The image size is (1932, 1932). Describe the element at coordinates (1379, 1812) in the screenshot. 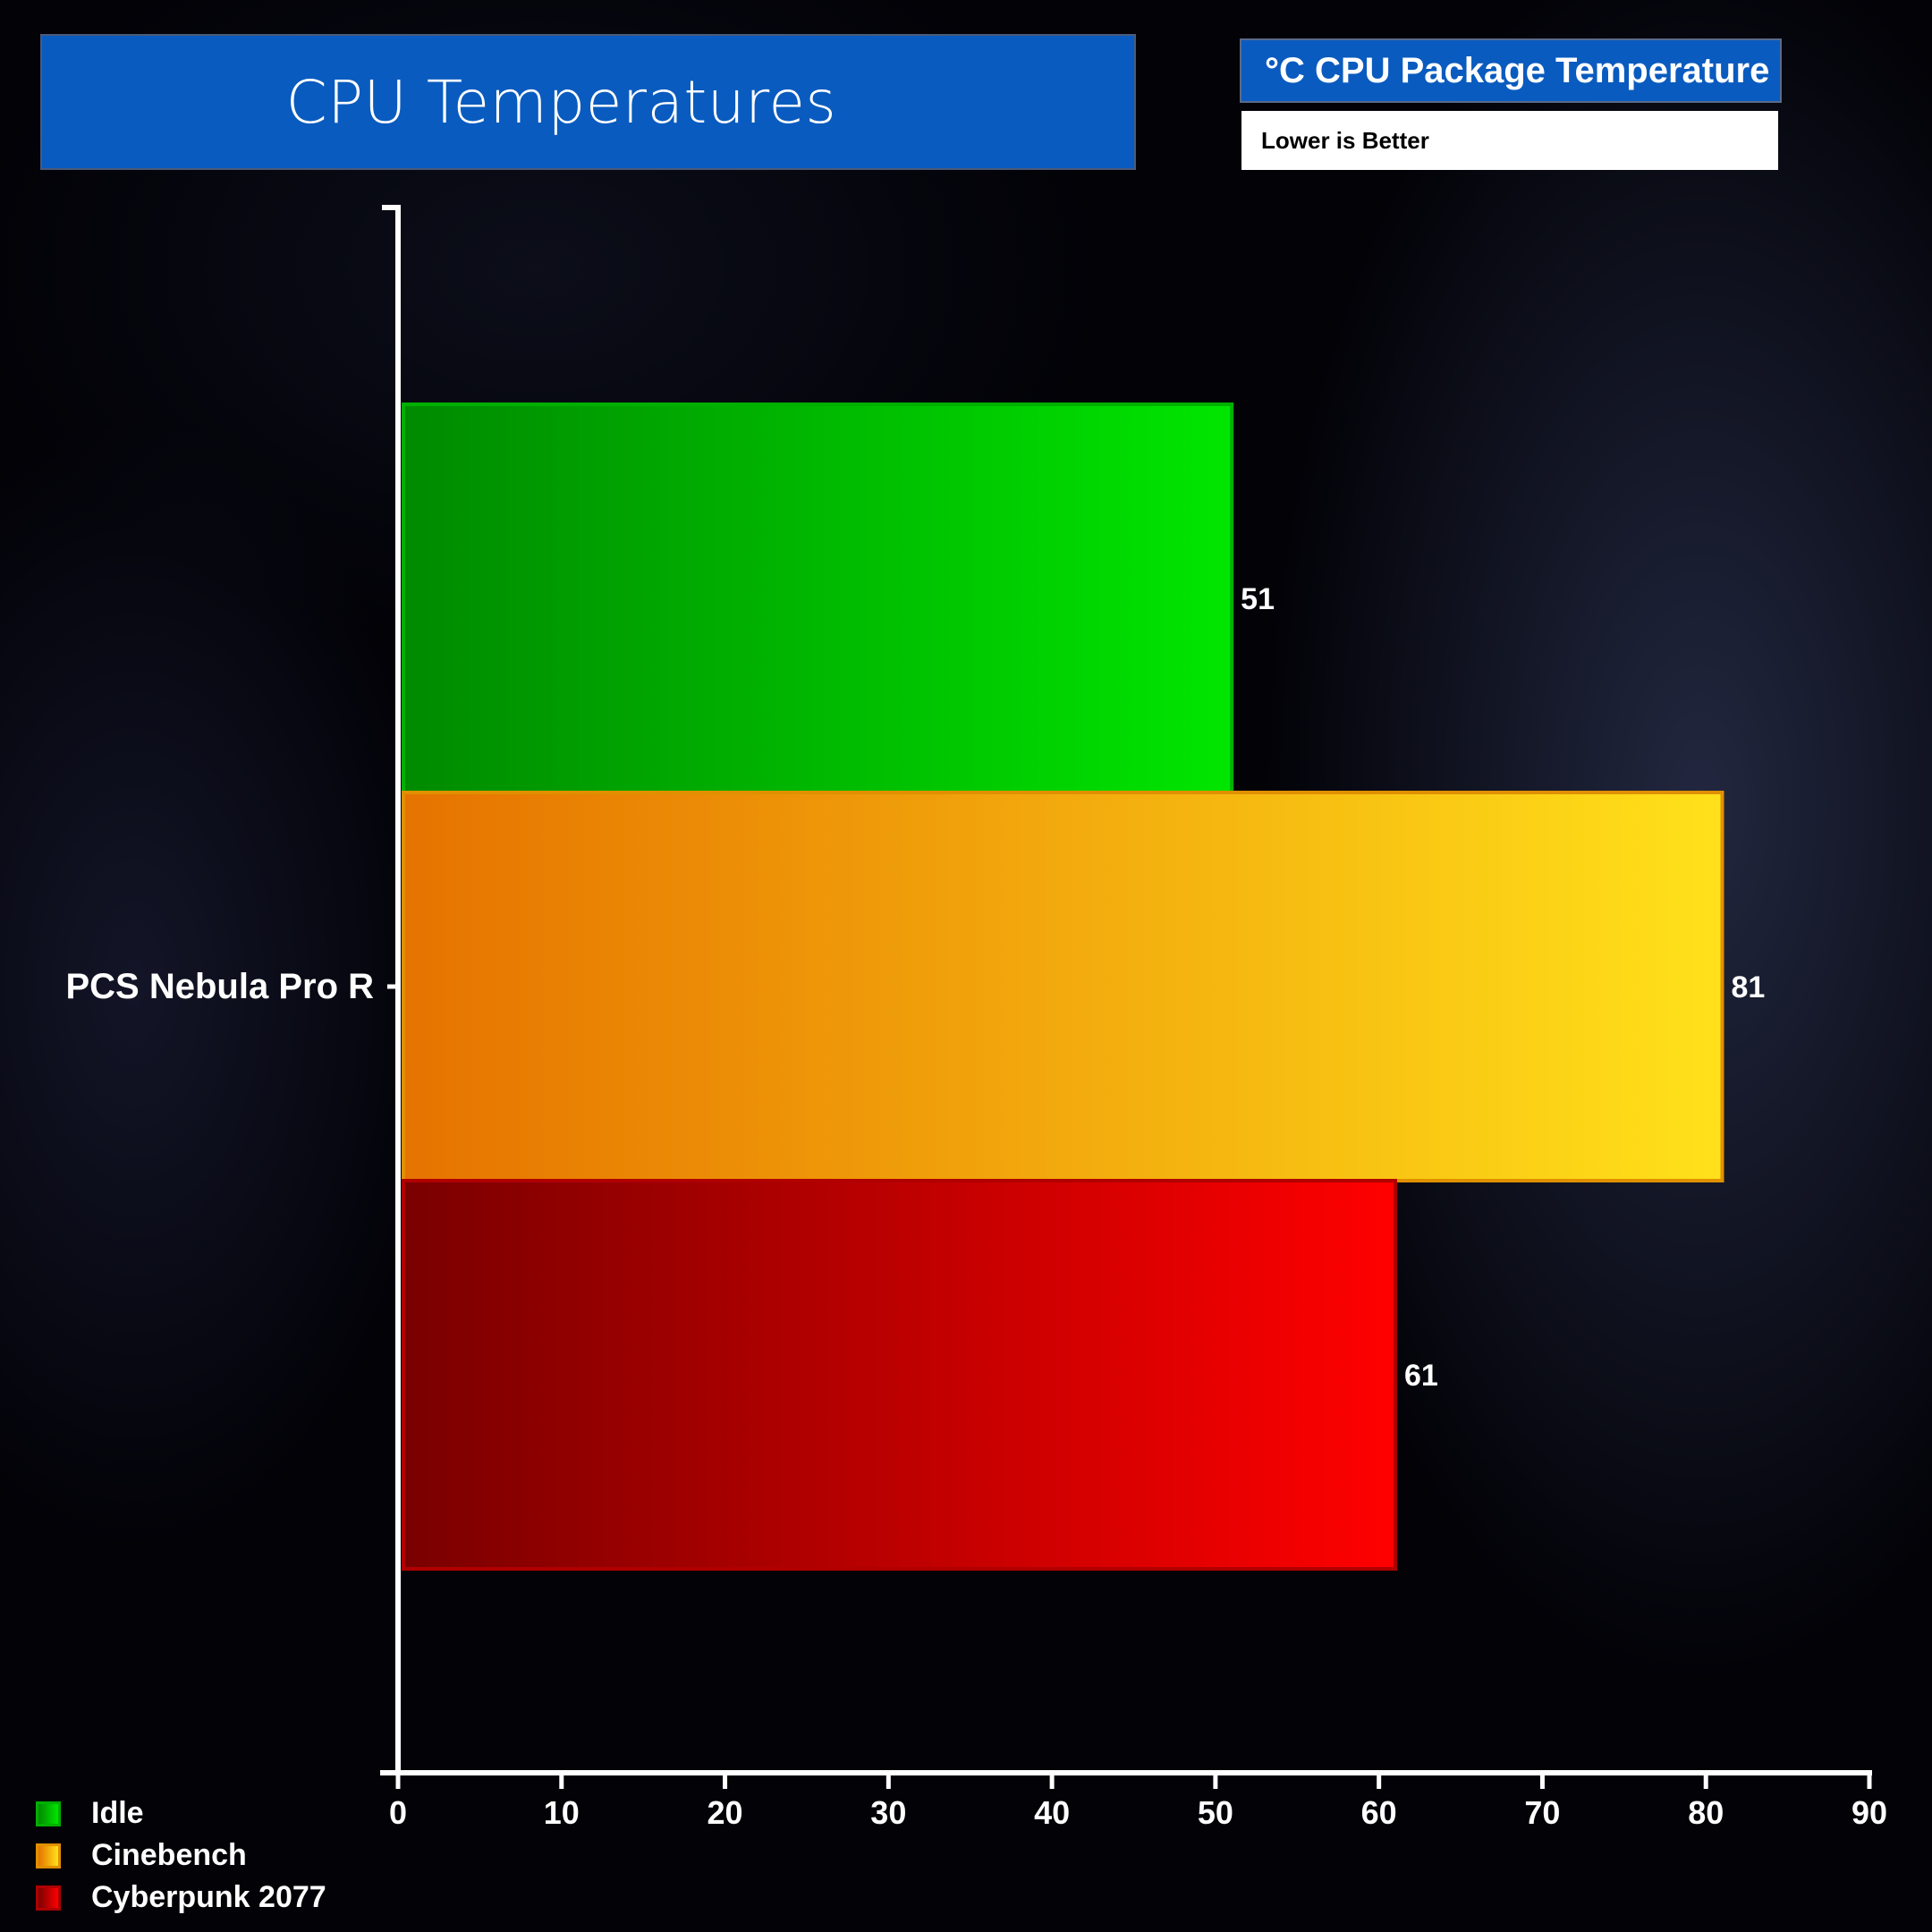

I see `x-tick-label: 60` at that location.